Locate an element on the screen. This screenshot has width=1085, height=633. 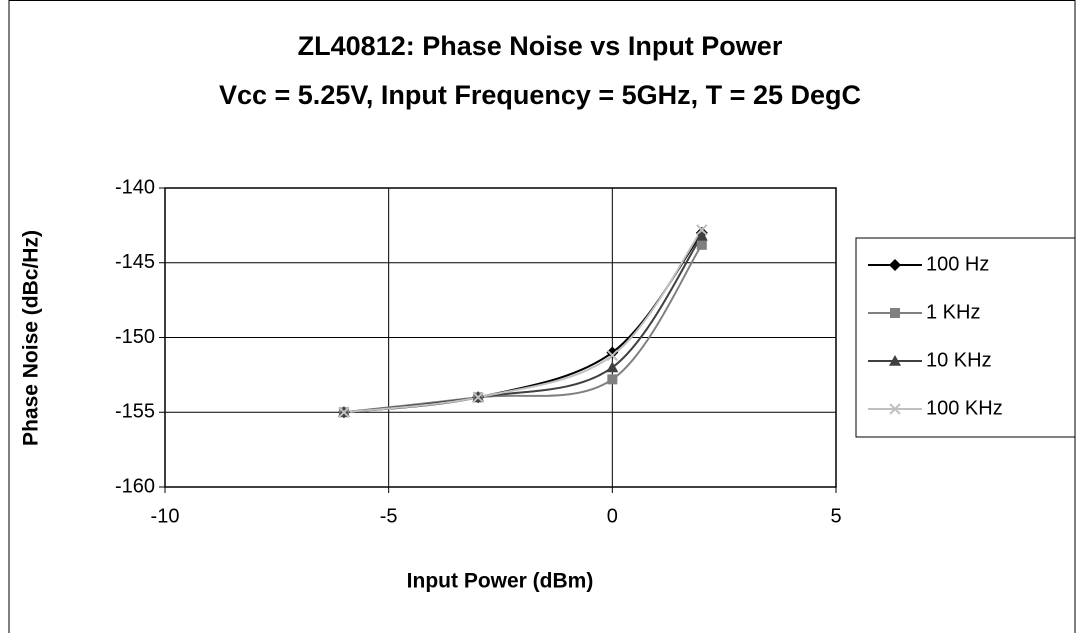
y-tick-label: -160 is located at coordinates (135, 486).